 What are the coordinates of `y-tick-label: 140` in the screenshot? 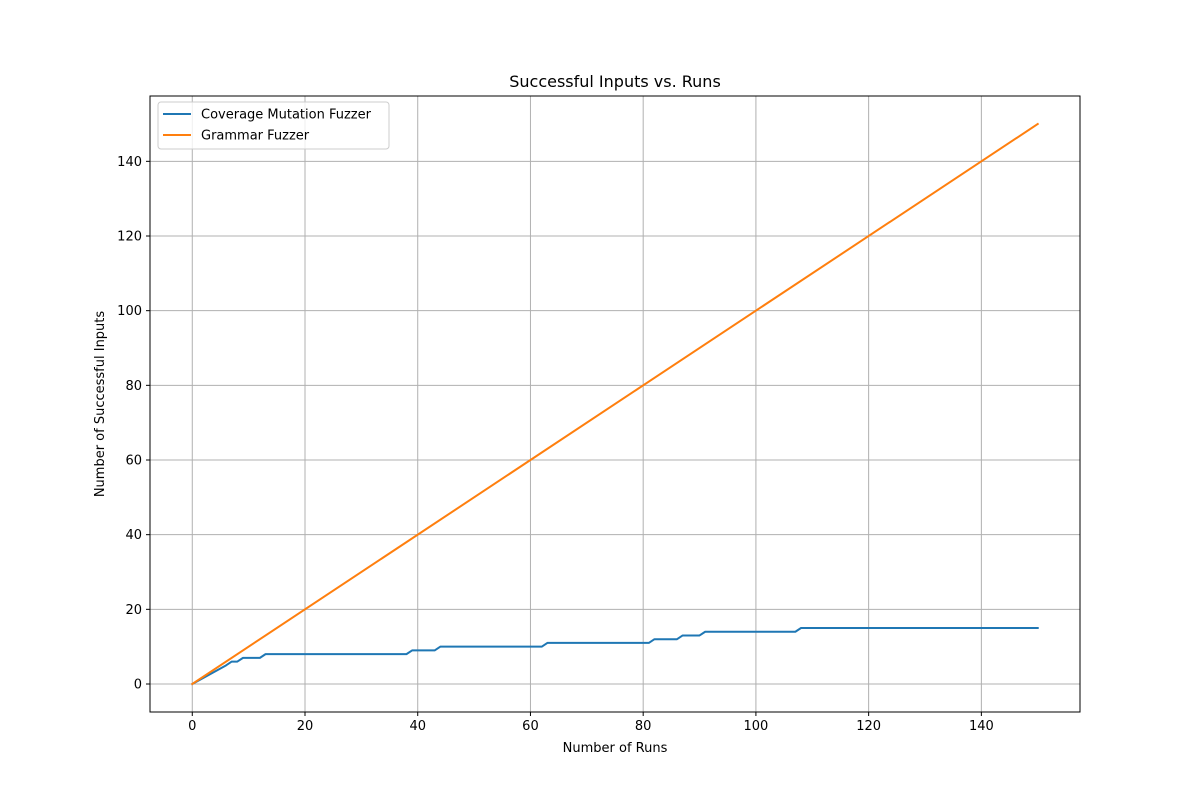 It's located at (129, 162).